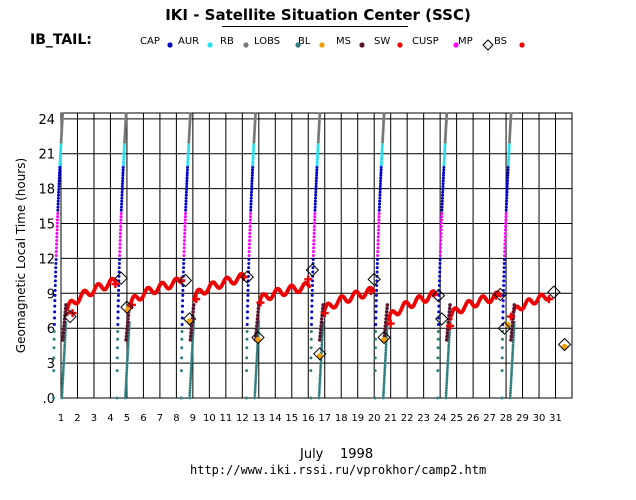 This screenshot has width=636, height=500. I want to click on x-tick-label: 2, so click(77, 418).